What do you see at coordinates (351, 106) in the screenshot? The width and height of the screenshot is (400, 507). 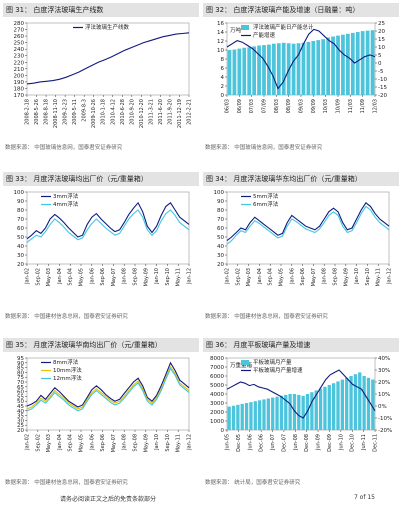 I see `x-tick-label: 11/03` at bounding box center [351, 106].